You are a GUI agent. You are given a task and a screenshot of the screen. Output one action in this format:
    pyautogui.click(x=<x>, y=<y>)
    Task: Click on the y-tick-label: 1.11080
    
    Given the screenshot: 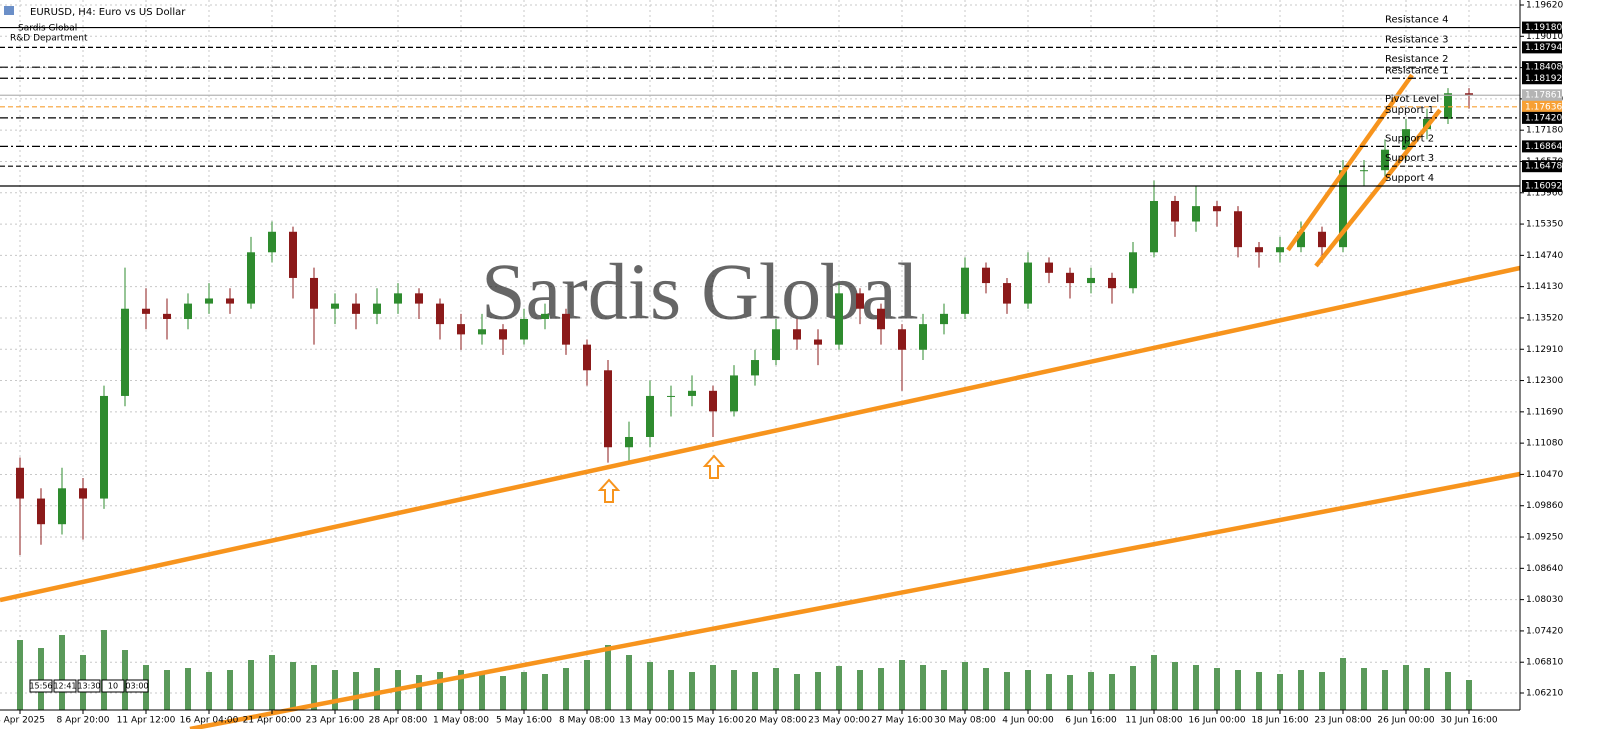 What is the action you would take?
    pyautogui.click(x=1544, y=444)
    